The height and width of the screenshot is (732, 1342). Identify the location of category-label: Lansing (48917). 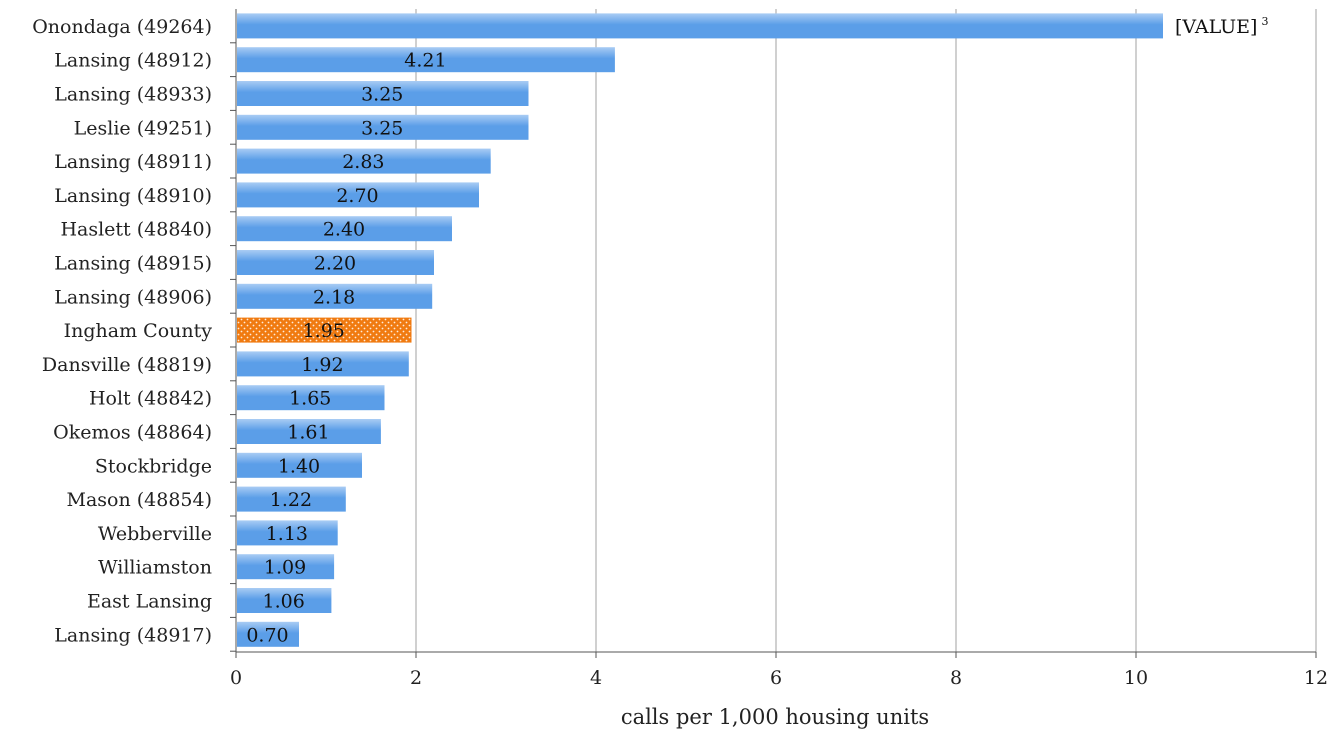
(133, 635).